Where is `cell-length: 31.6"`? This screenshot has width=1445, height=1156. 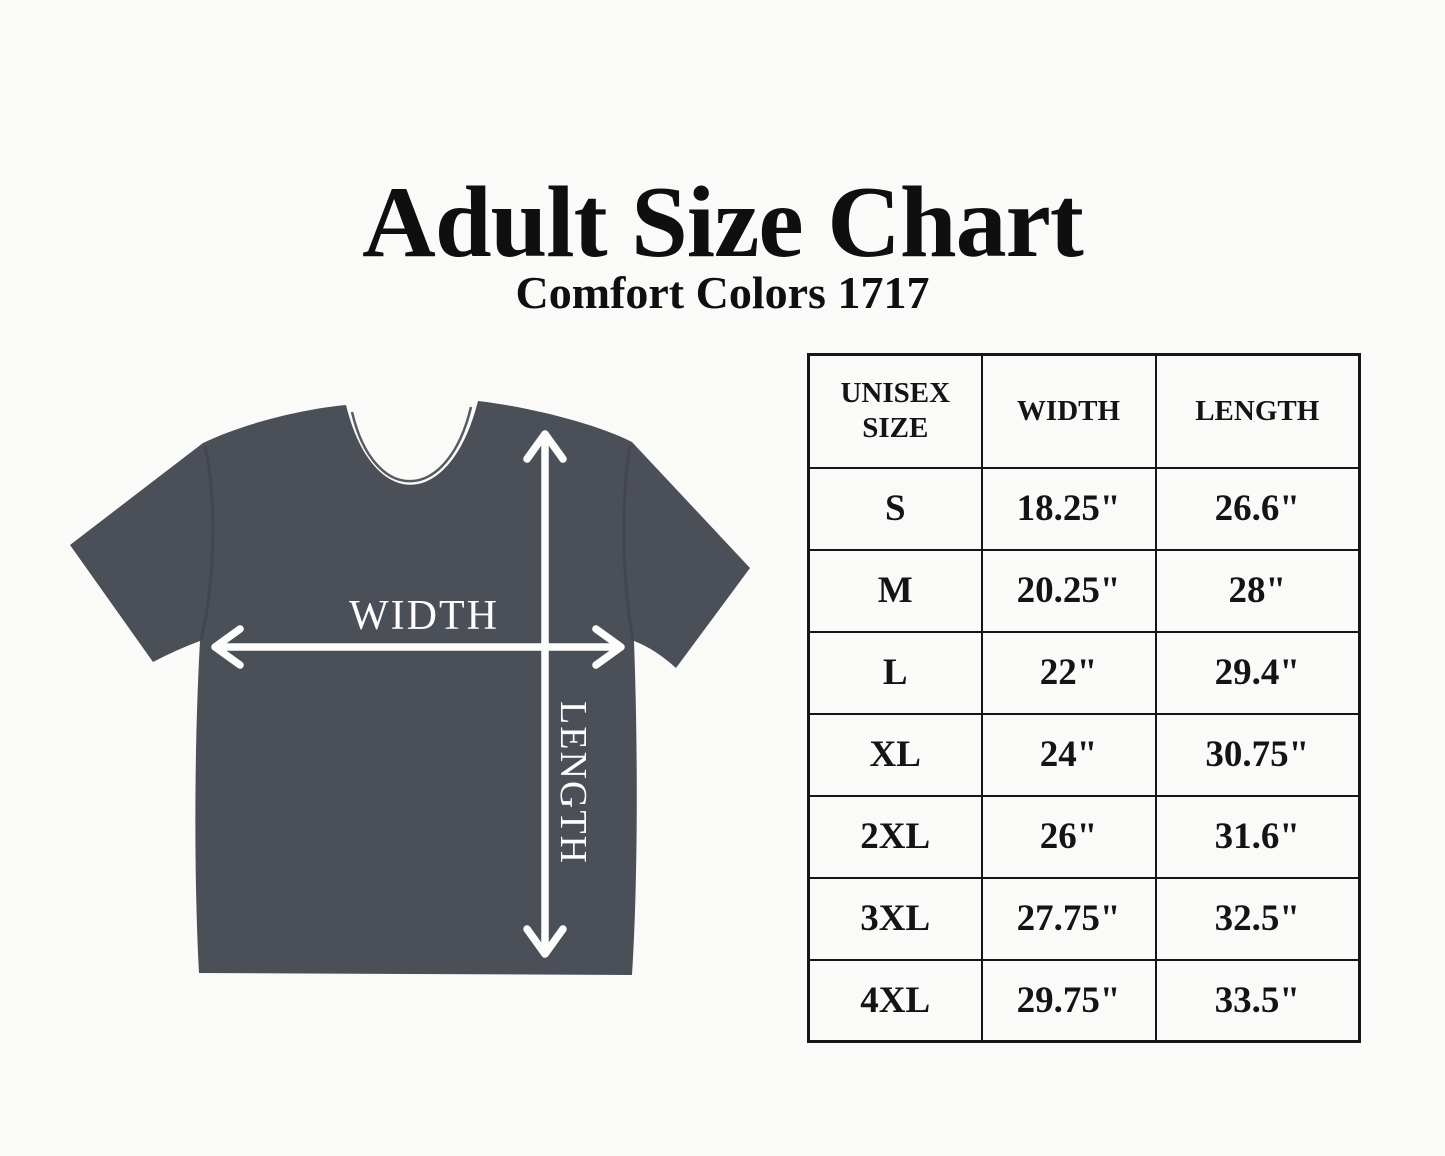 cell-length: 31.6" is located at coordinates (1257, 836).